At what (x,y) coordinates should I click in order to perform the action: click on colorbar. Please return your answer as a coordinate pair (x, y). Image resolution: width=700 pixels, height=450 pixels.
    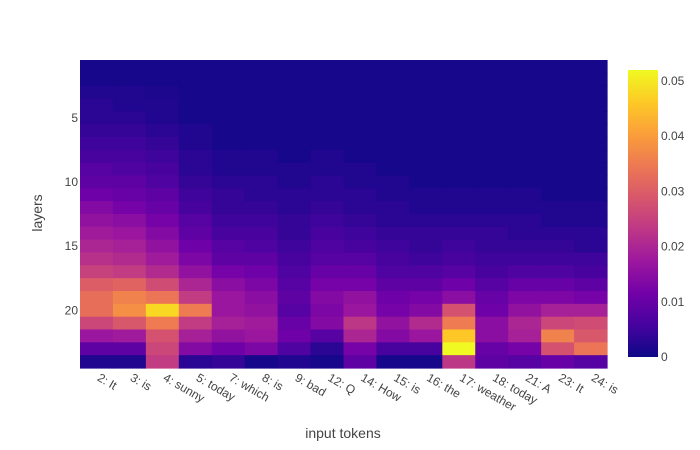
    Looking at the image, I should click on (643, 213).